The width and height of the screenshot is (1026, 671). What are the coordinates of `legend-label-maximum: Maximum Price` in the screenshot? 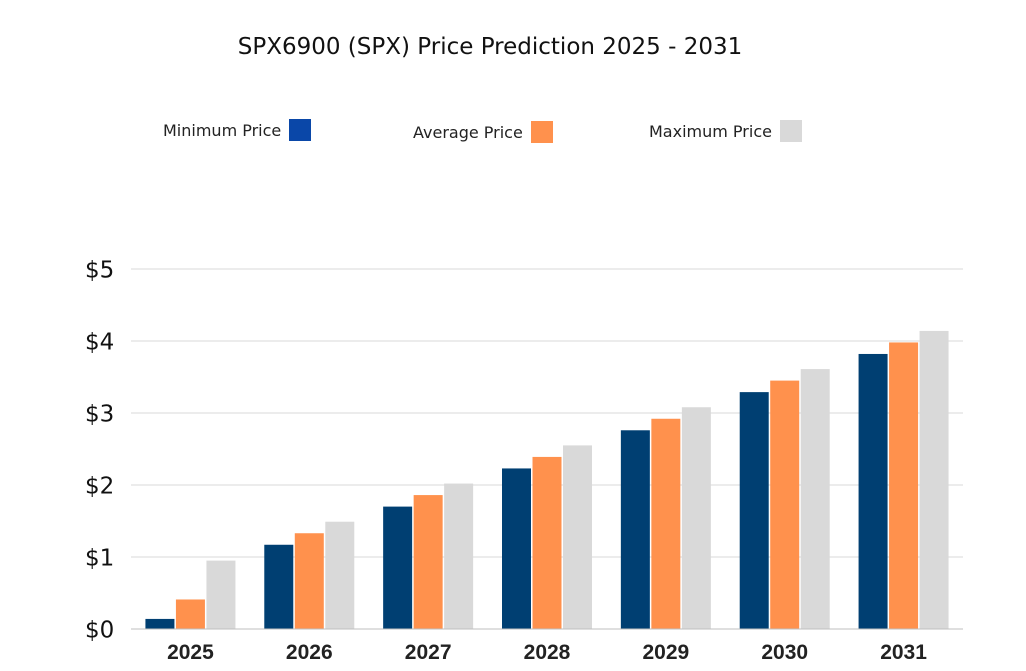 It's located at (710, 131).